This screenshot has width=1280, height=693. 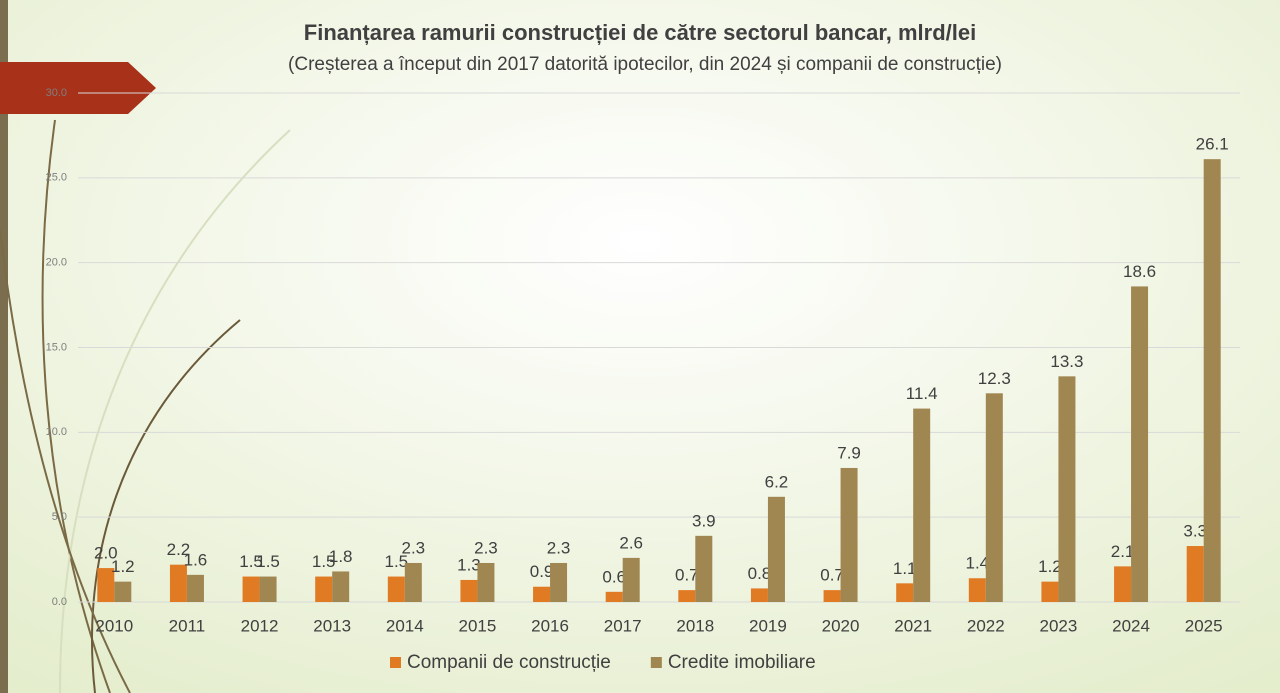 What do you see at coordinates (1131, 625) in the screenshot?
I see `x-tick-label: 2024` at bounding box center [1131, 625].